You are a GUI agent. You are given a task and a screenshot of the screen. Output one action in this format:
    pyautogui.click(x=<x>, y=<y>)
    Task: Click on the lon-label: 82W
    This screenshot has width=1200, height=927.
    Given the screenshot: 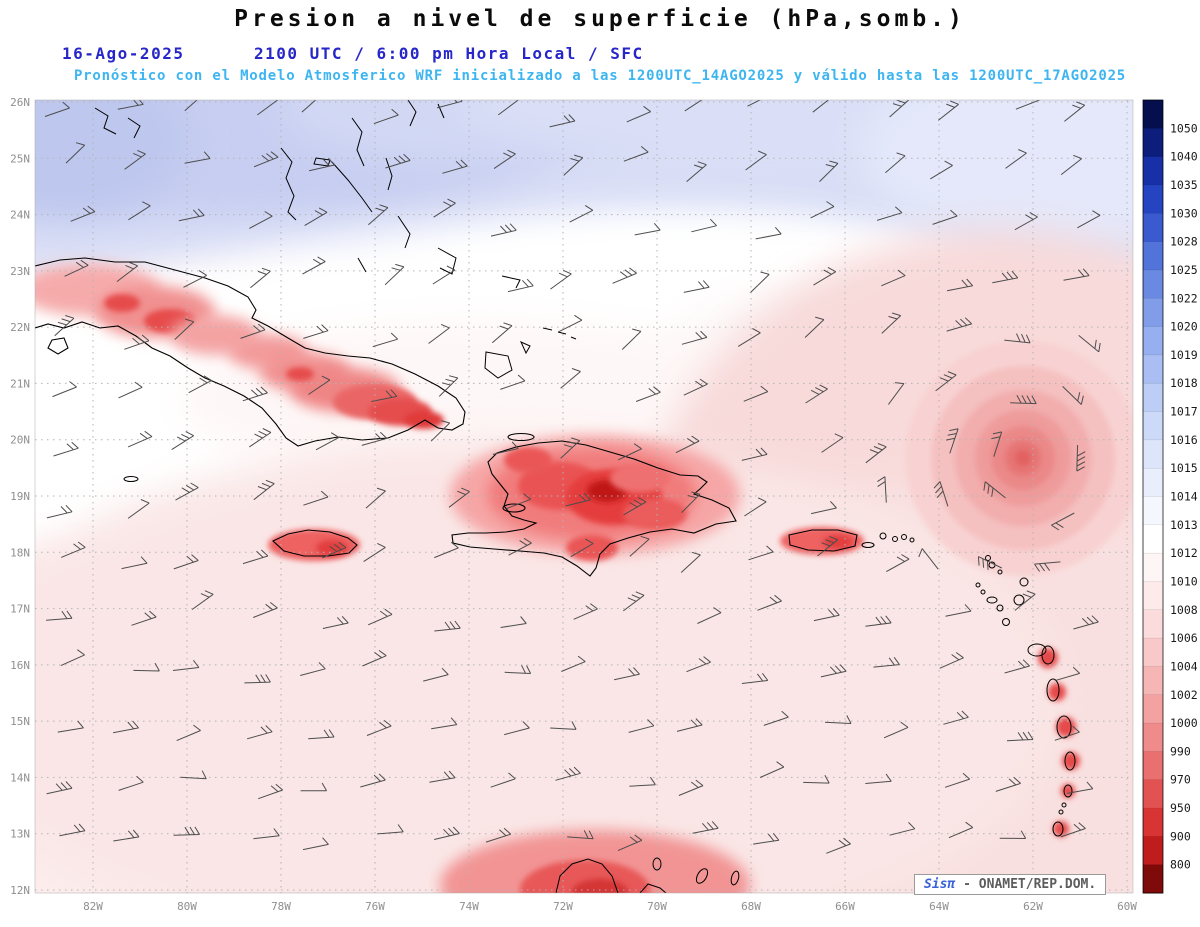 What is the action you would take?
    pyautogui.click(x=93, y=906)
    